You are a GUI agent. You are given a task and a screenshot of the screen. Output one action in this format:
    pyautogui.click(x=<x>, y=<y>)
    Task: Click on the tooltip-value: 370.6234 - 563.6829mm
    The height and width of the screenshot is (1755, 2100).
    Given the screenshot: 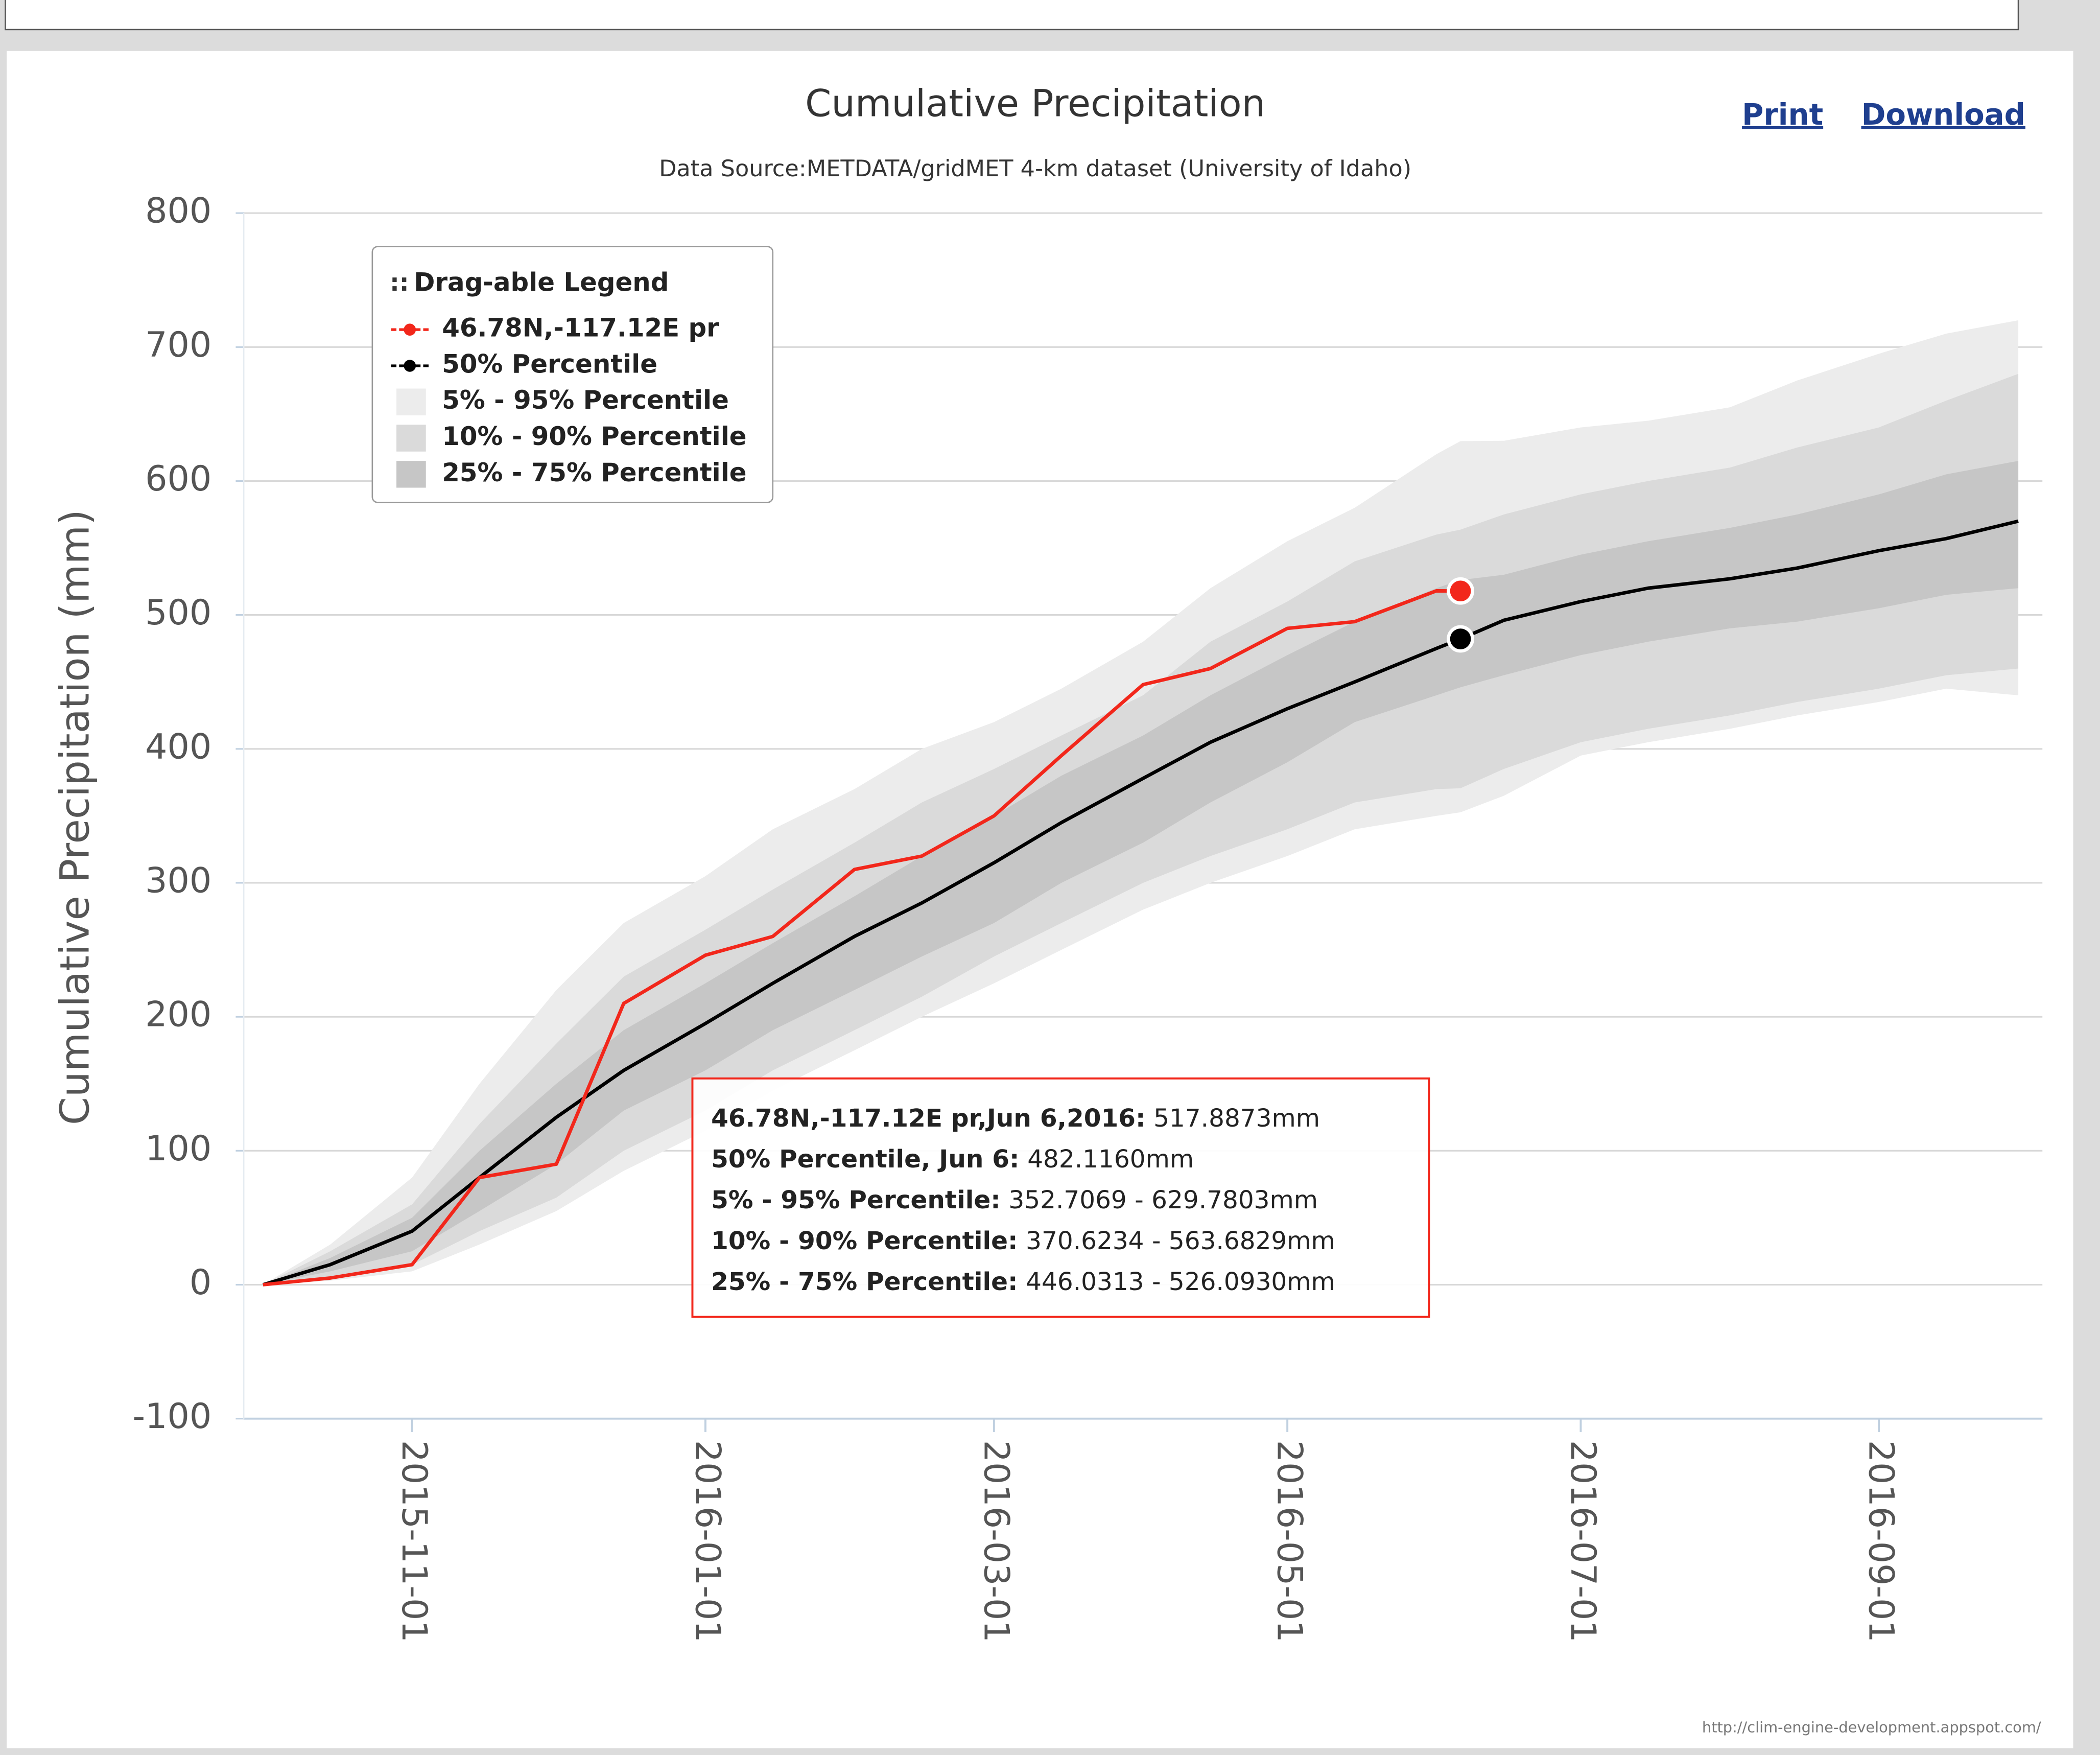 What is the action you would take?
    pyautogui.click(x=1181, y=1241)
    